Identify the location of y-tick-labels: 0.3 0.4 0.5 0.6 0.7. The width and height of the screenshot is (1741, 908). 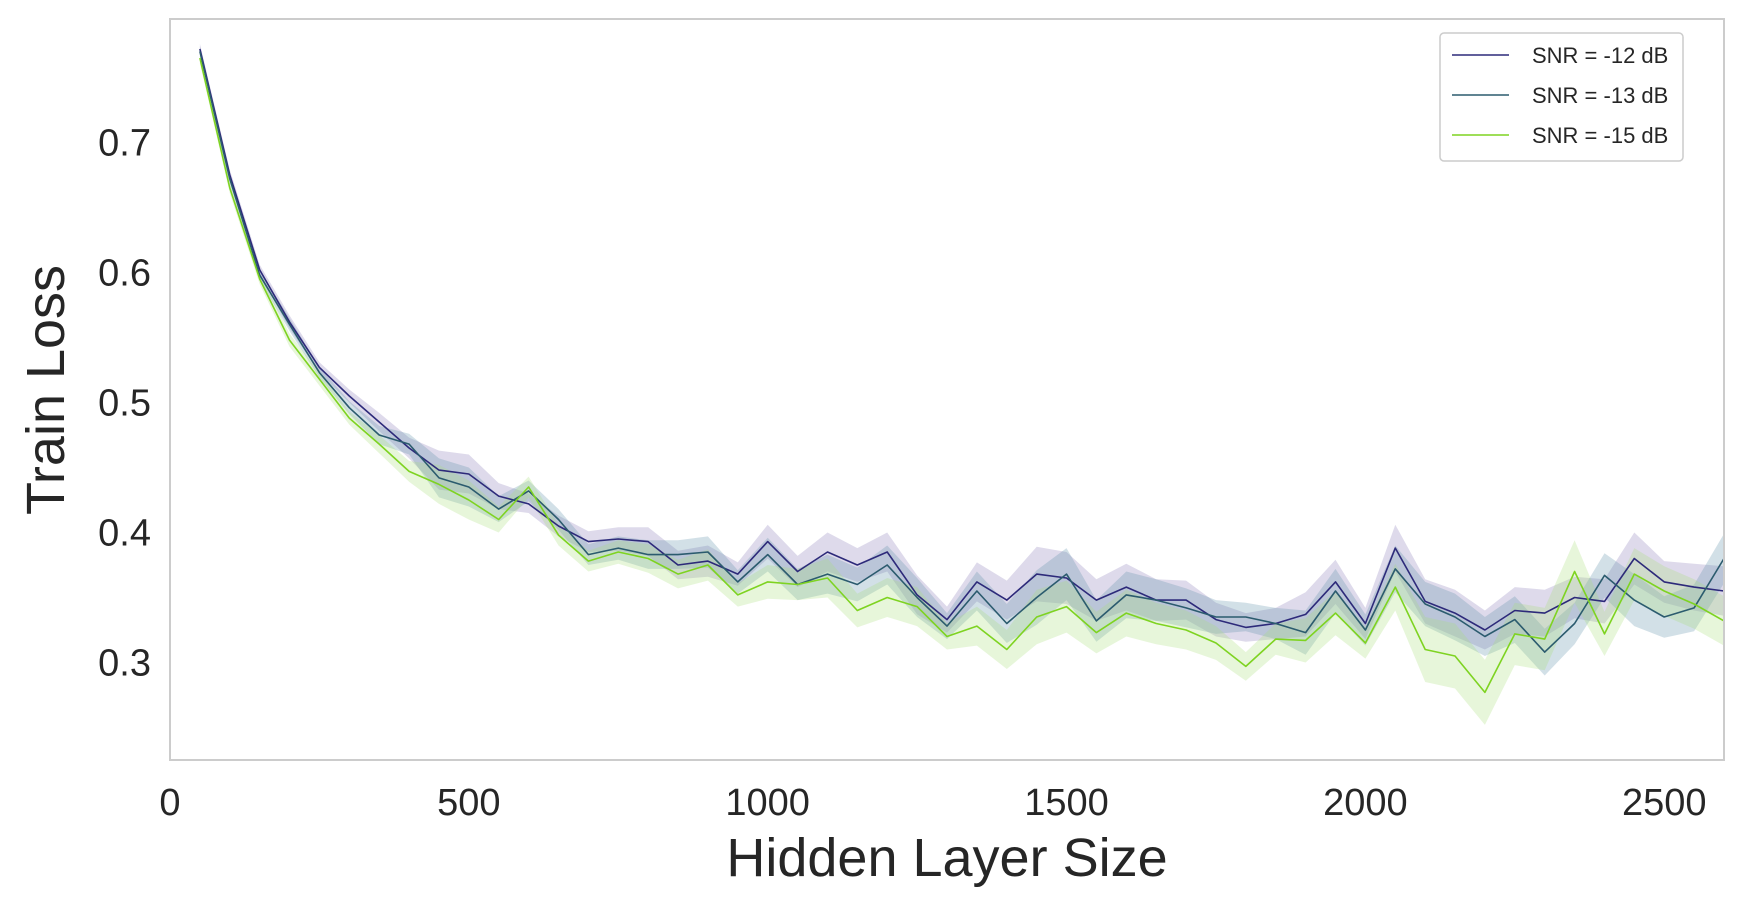
(124, 404).